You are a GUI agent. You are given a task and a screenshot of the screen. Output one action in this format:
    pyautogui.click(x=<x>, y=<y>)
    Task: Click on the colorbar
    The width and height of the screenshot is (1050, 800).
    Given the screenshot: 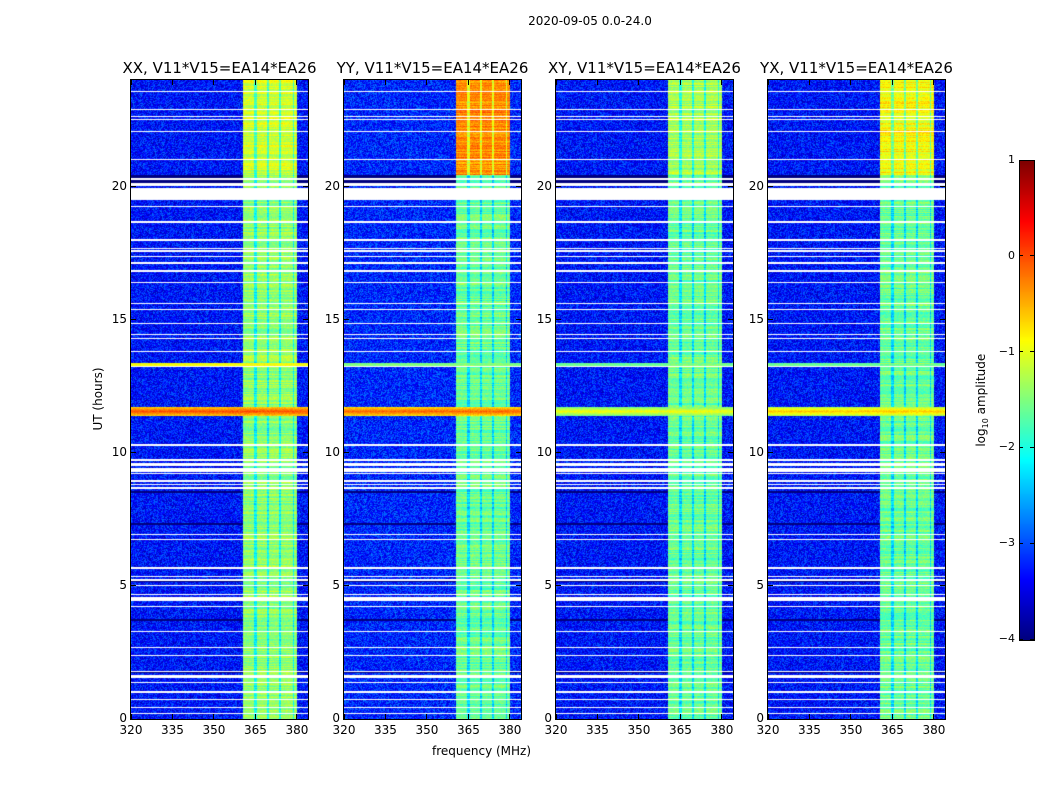 What is the action you would take?
    pyautogui.click(x=1027, y=400)
    